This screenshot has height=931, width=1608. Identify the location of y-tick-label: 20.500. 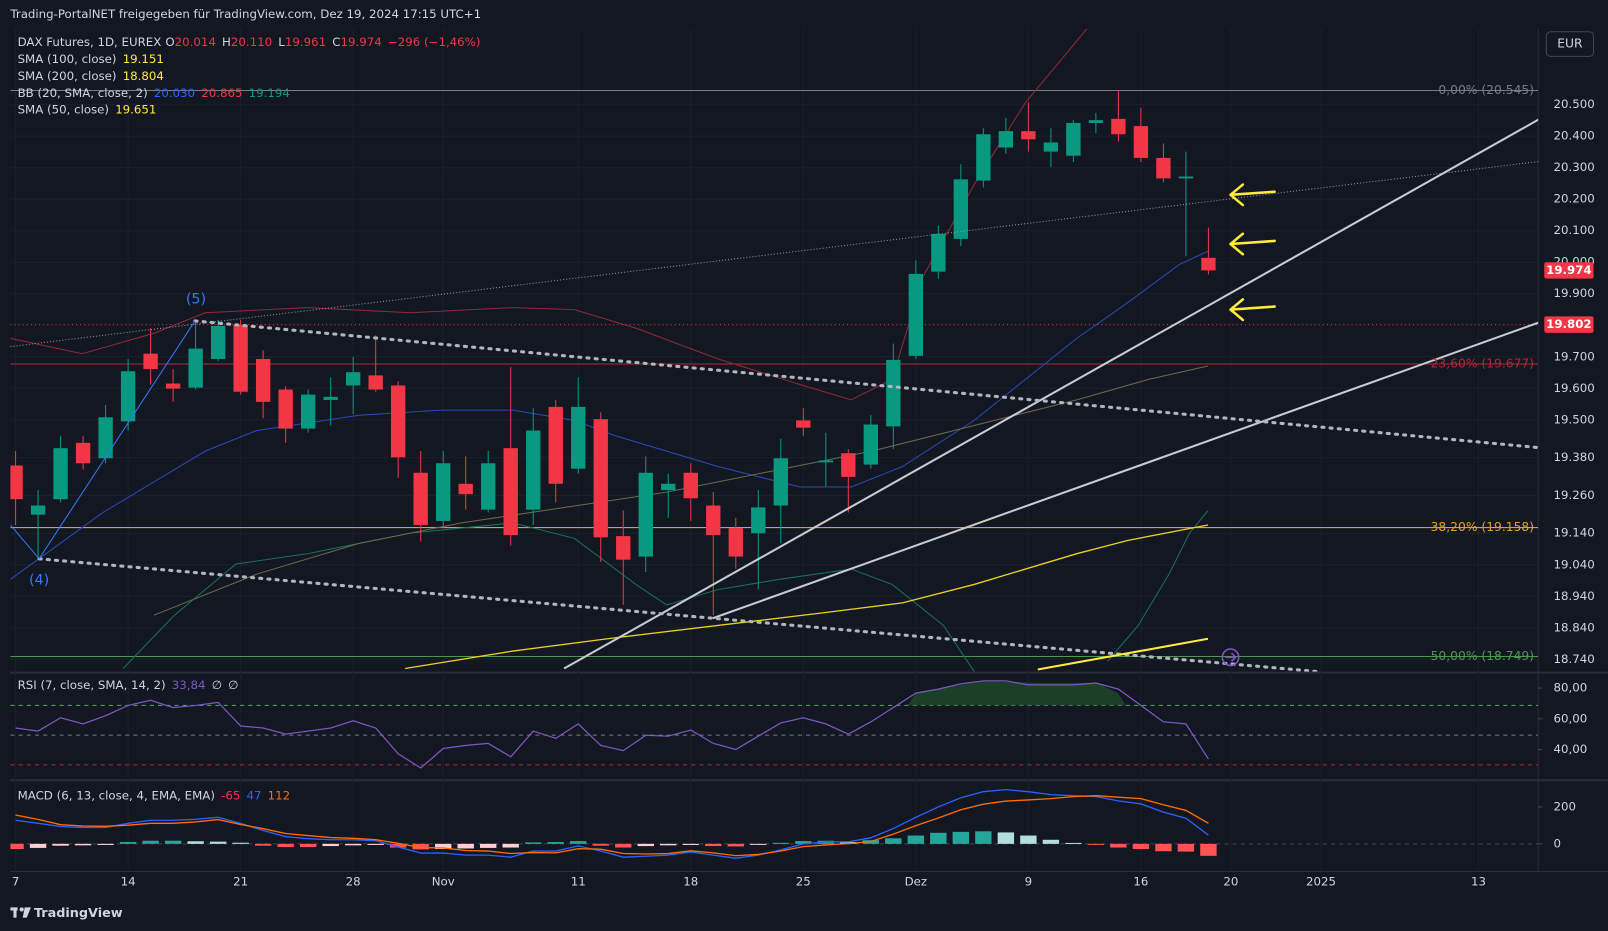
(1574, 104).